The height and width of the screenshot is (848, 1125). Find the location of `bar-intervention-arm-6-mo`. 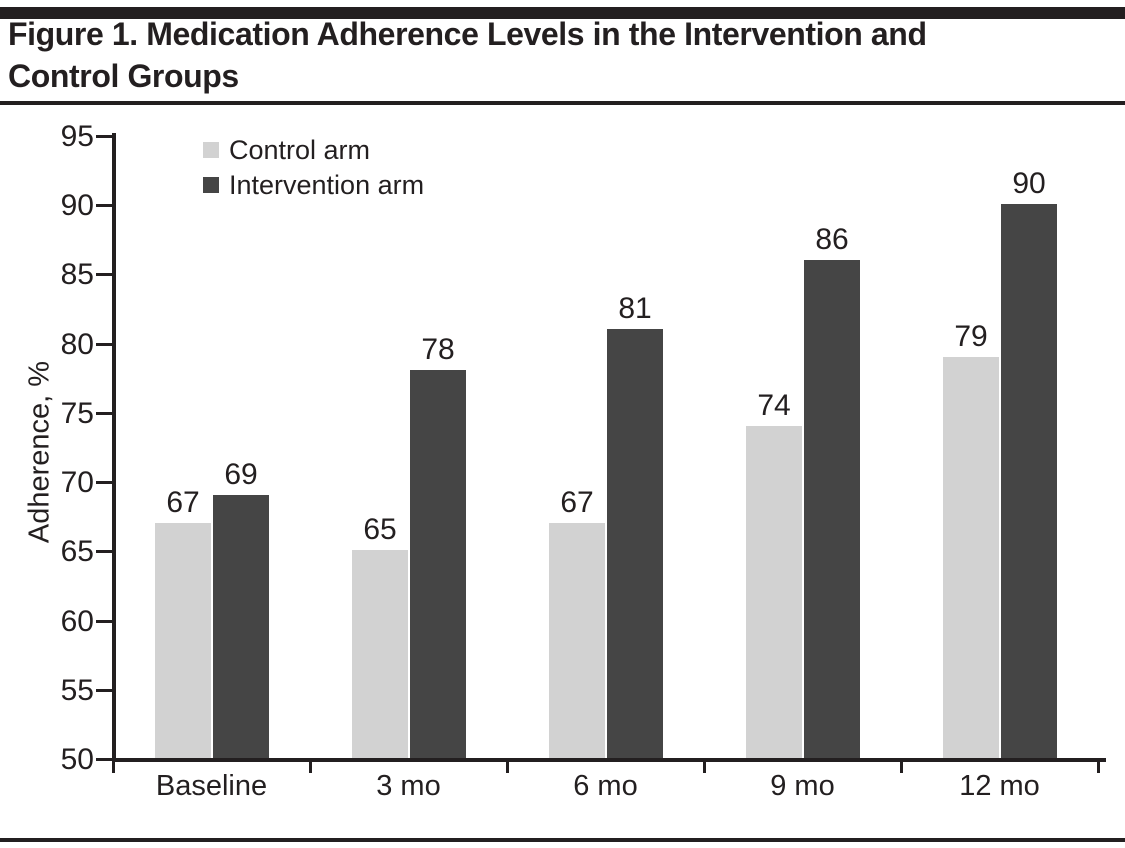

bar-intervention-arm-6-mo is located at coordinates (635, 543).